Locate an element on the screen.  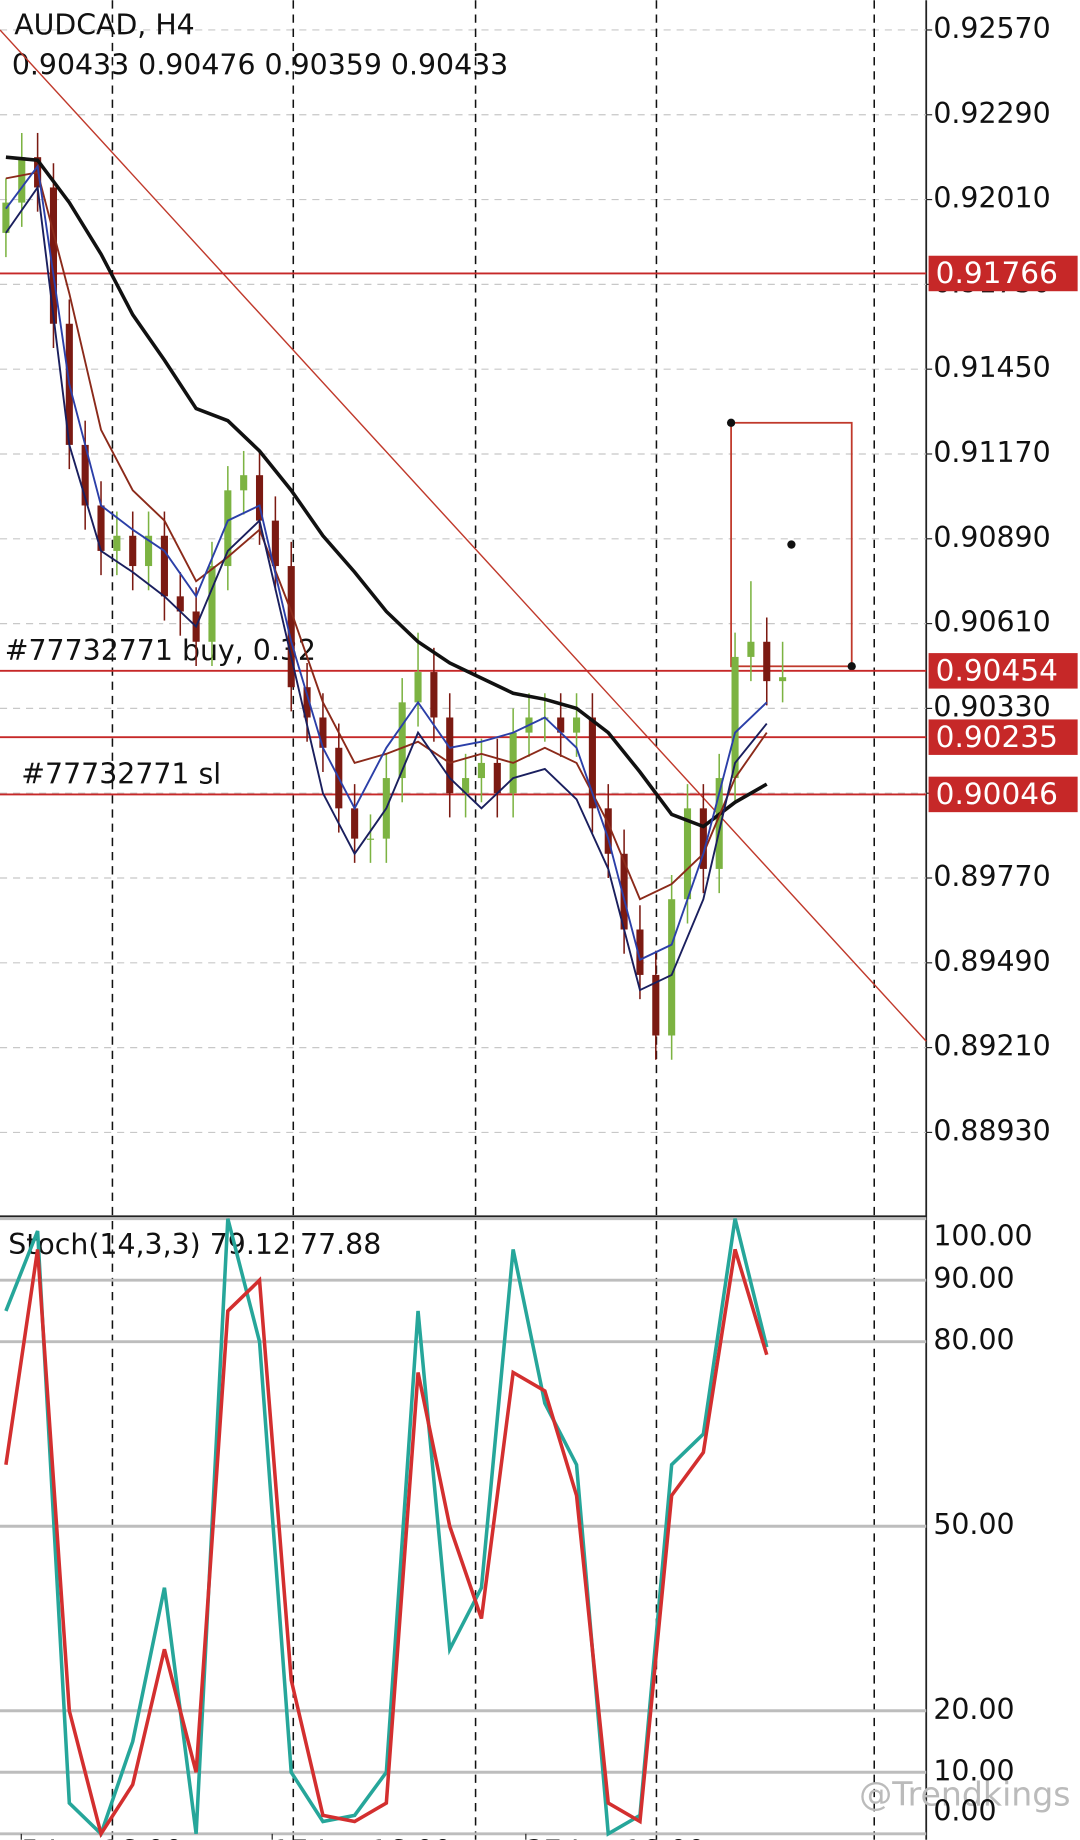
y-tick-label: 80.00 is located at coordinates (973, 1340).